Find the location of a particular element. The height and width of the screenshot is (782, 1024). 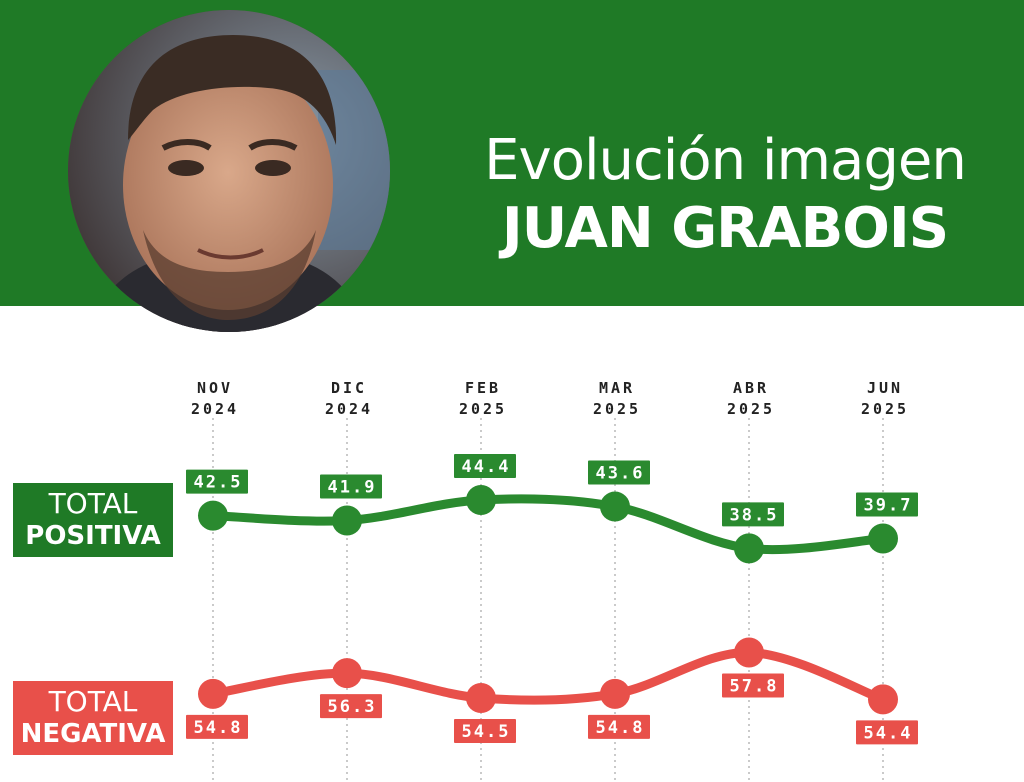

positive-value-label-4: 38.5 is located at coordinates (754, 515).